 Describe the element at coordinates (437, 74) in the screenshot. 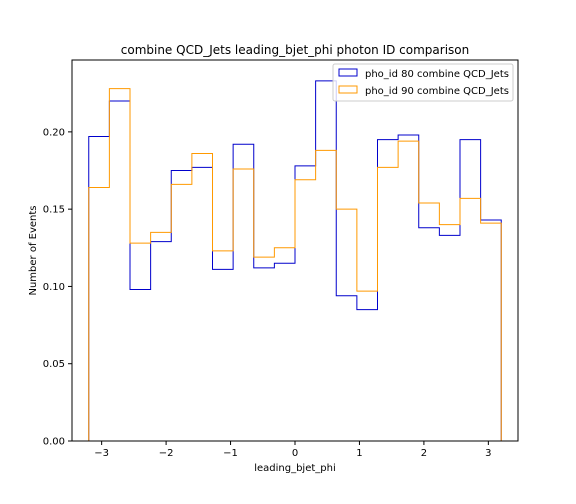

I see `legend-label-pho-id-80: pho_id 80 combine QCD_Jets` at that location.